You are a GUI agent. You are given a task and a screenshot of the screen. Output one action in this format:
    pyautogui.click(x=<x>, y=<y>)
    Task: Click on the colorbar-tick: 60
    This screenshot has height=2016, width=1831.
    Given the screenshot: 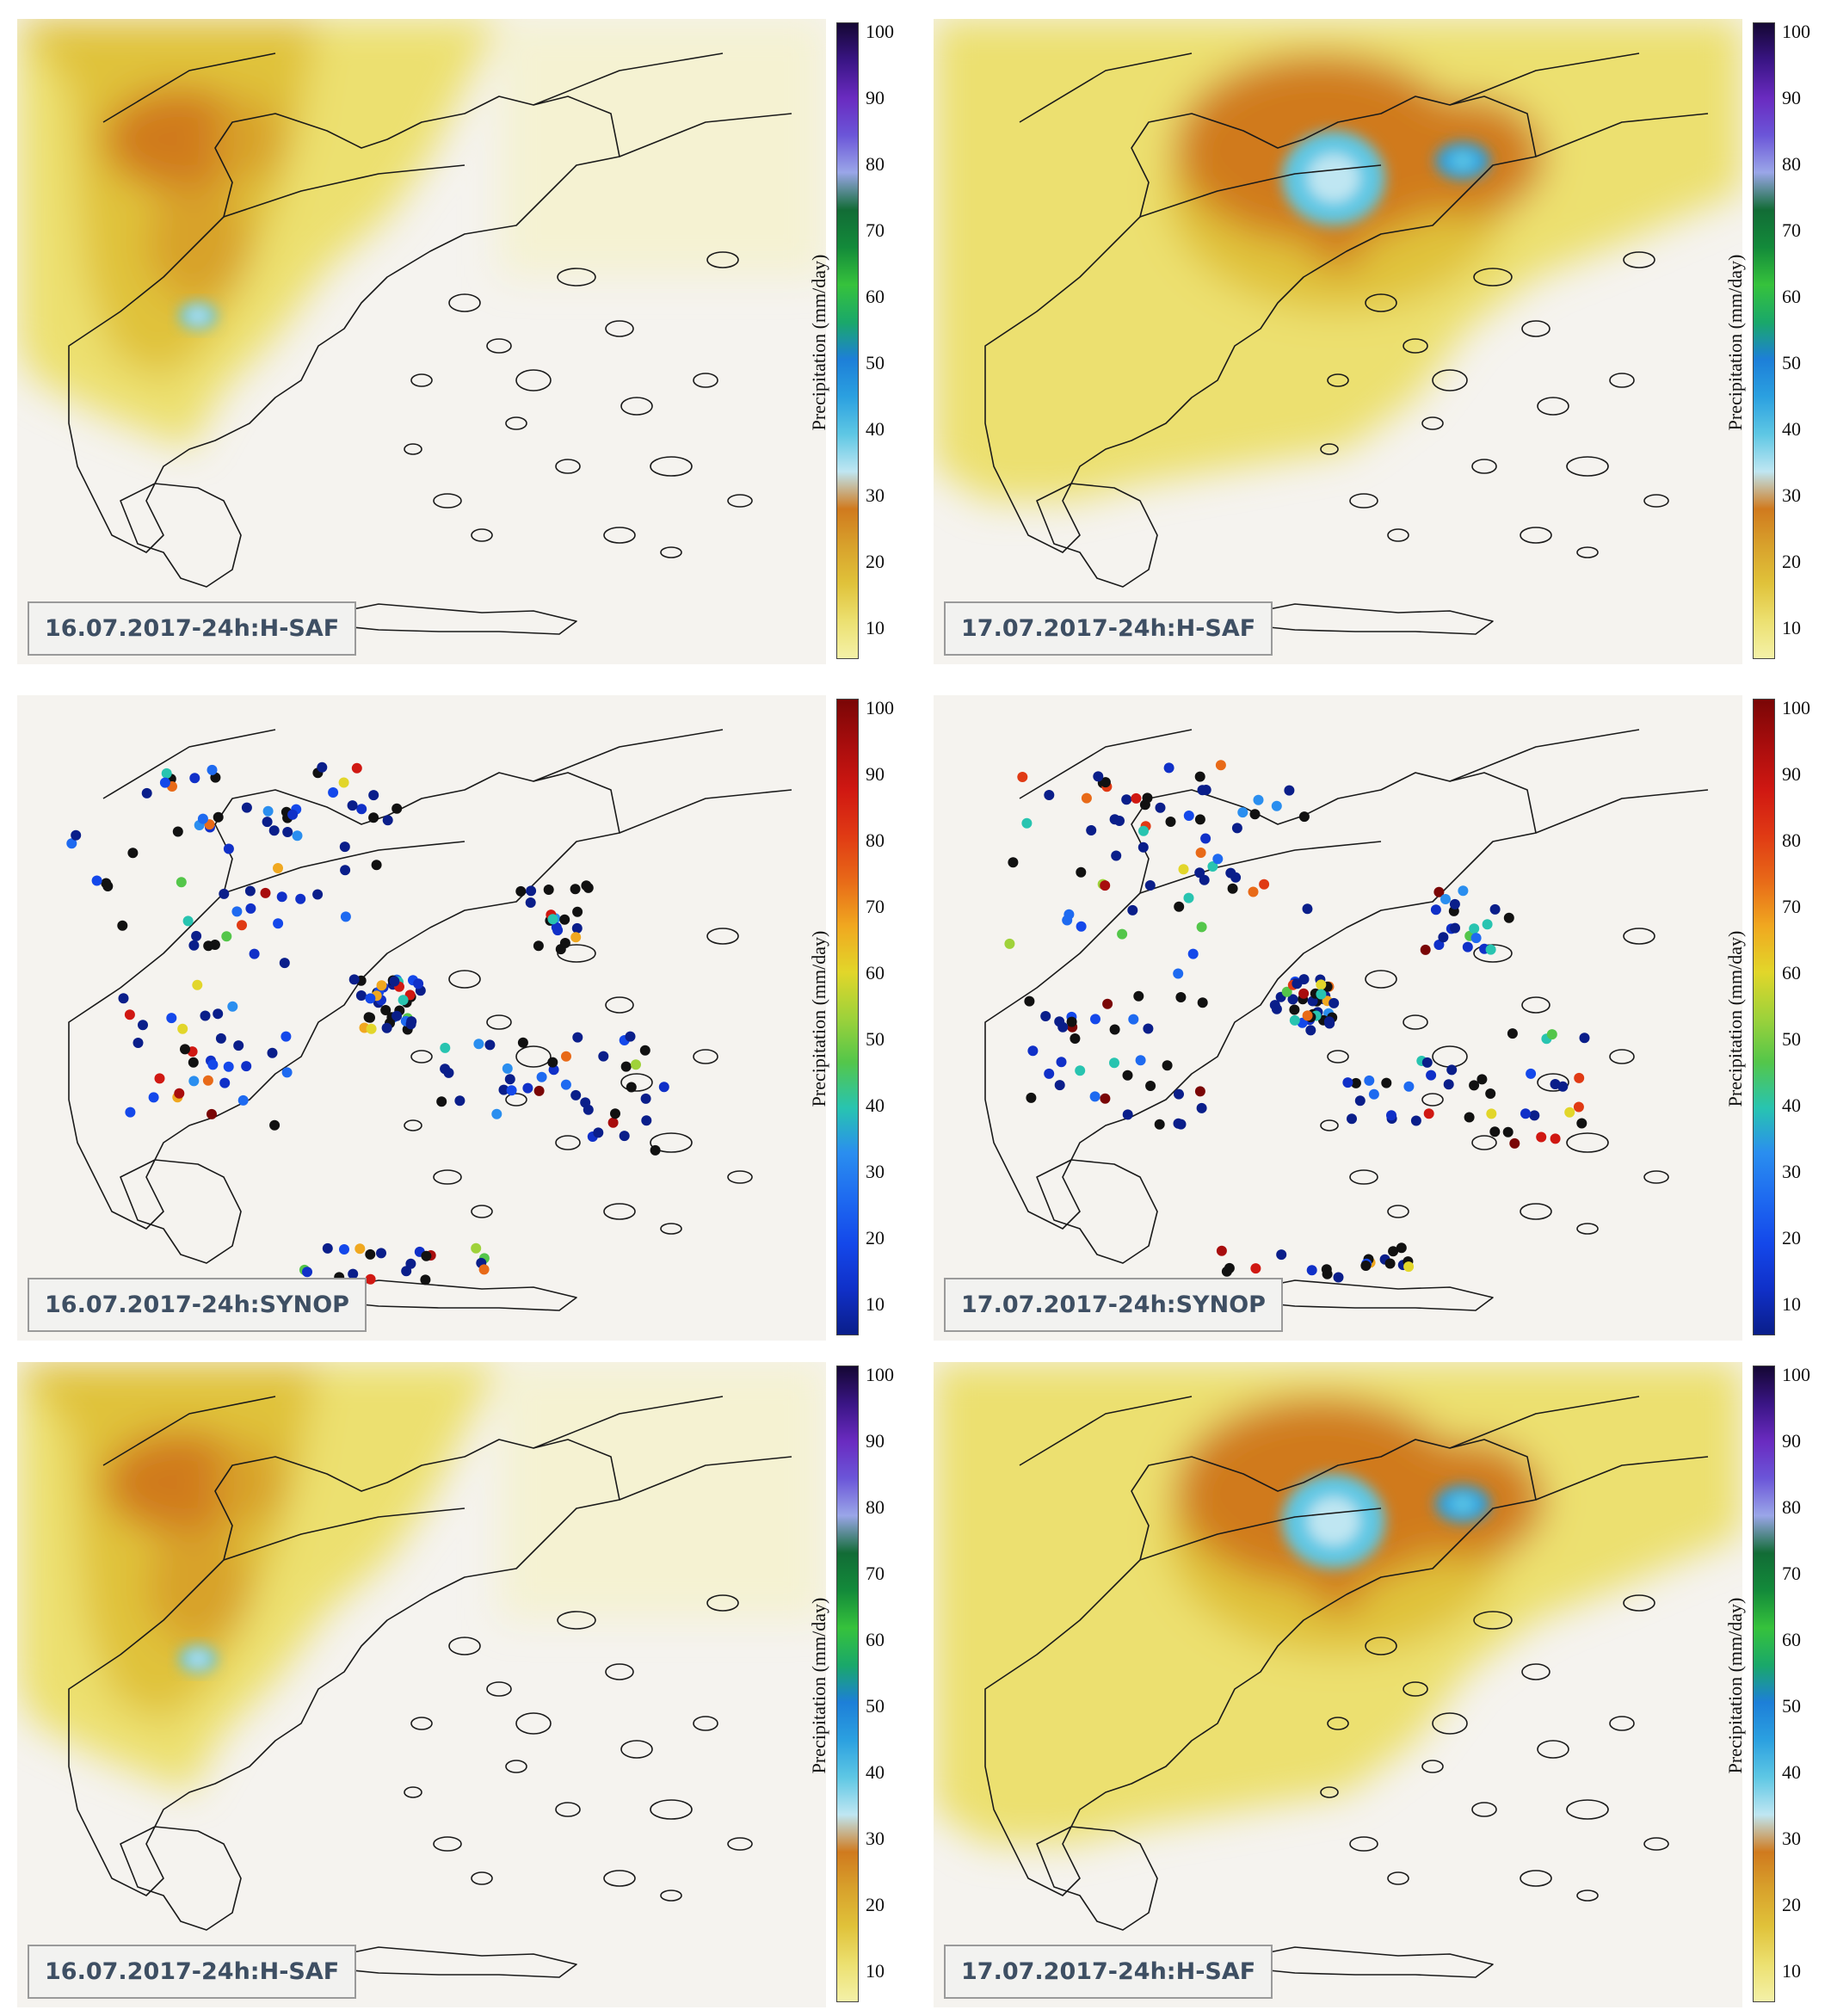 What is the action you would take?
    pyautogui.click(x=1792, y=296)
    